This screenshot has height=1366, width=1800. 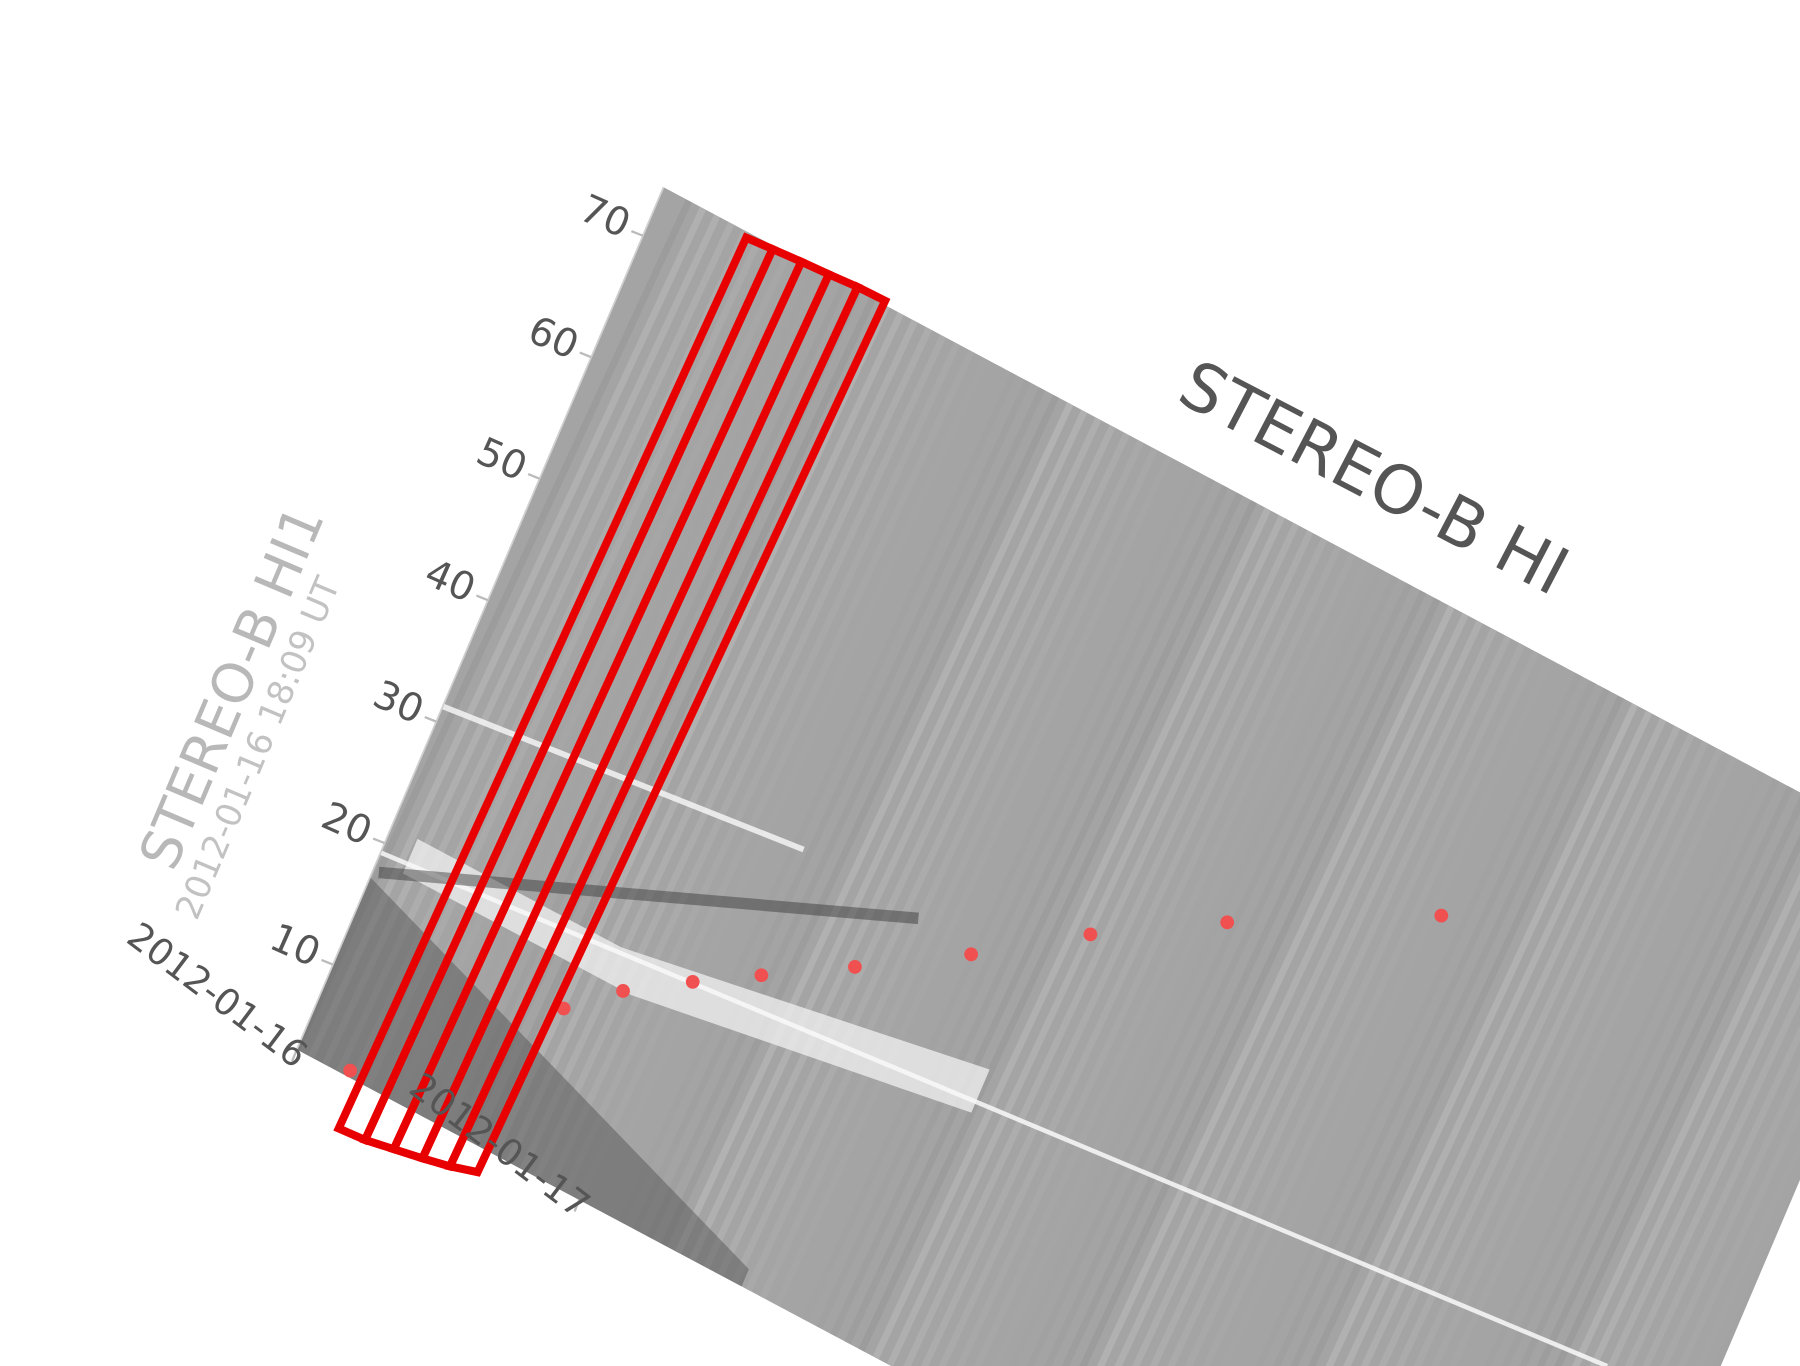 I want to click on y-tick-label: 10, so click(x=295, y=945).